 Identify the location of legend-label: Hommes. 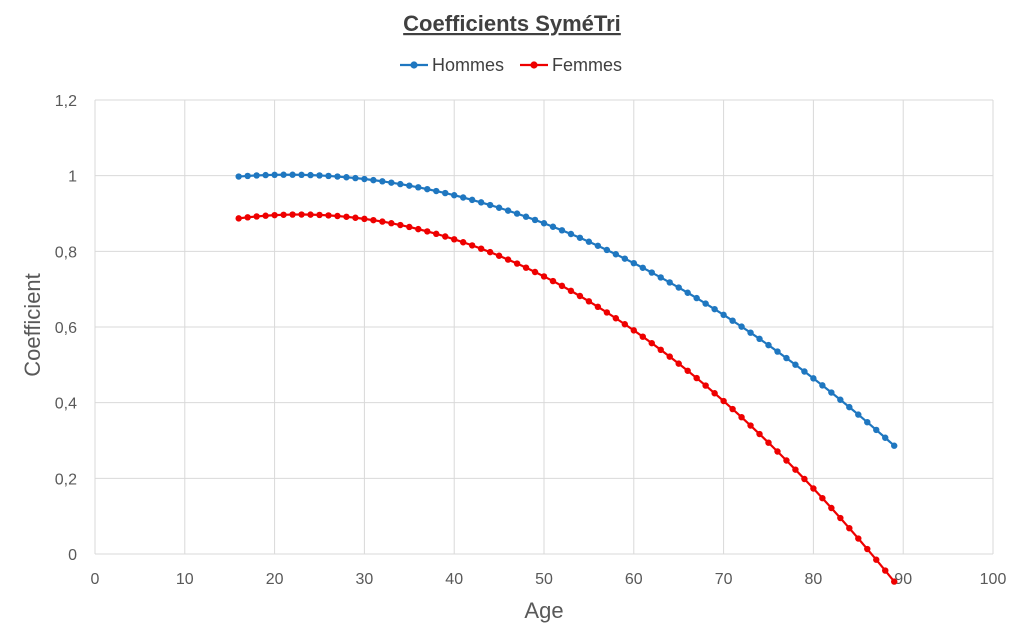
(468, 65).